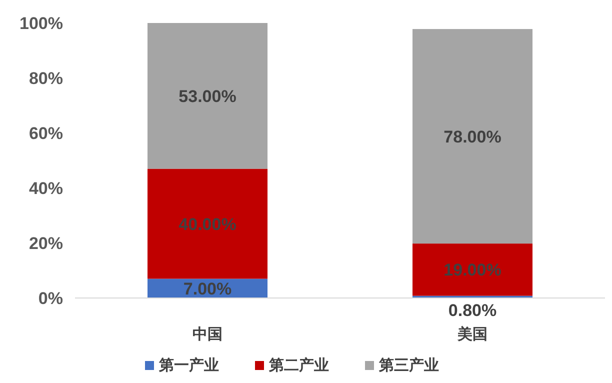 The height and width of the screenshot is (383, 612). Describe the element at coordinates (50, 298) in the screenshot. I see `y-tick-label: 0%` at that location.